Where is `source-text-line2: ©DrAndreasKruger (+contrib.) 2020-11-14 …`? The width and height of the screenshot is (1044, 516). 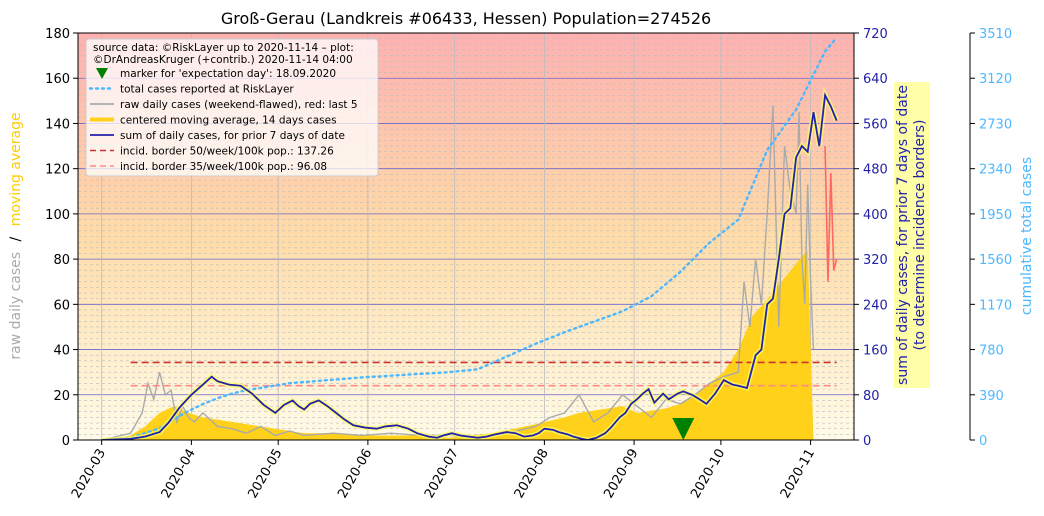
source-text-line2: ©DrAndreasKruger (+contrib.) 2020-11-14 … is located at coordinates (223, 60).